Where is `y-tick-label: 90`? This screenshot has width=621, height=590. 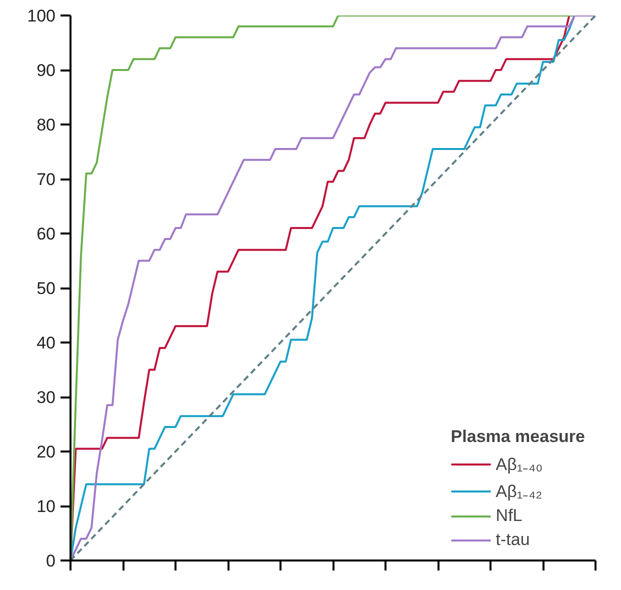
y-tick-label: 90 is located at coordinates (46, 70).